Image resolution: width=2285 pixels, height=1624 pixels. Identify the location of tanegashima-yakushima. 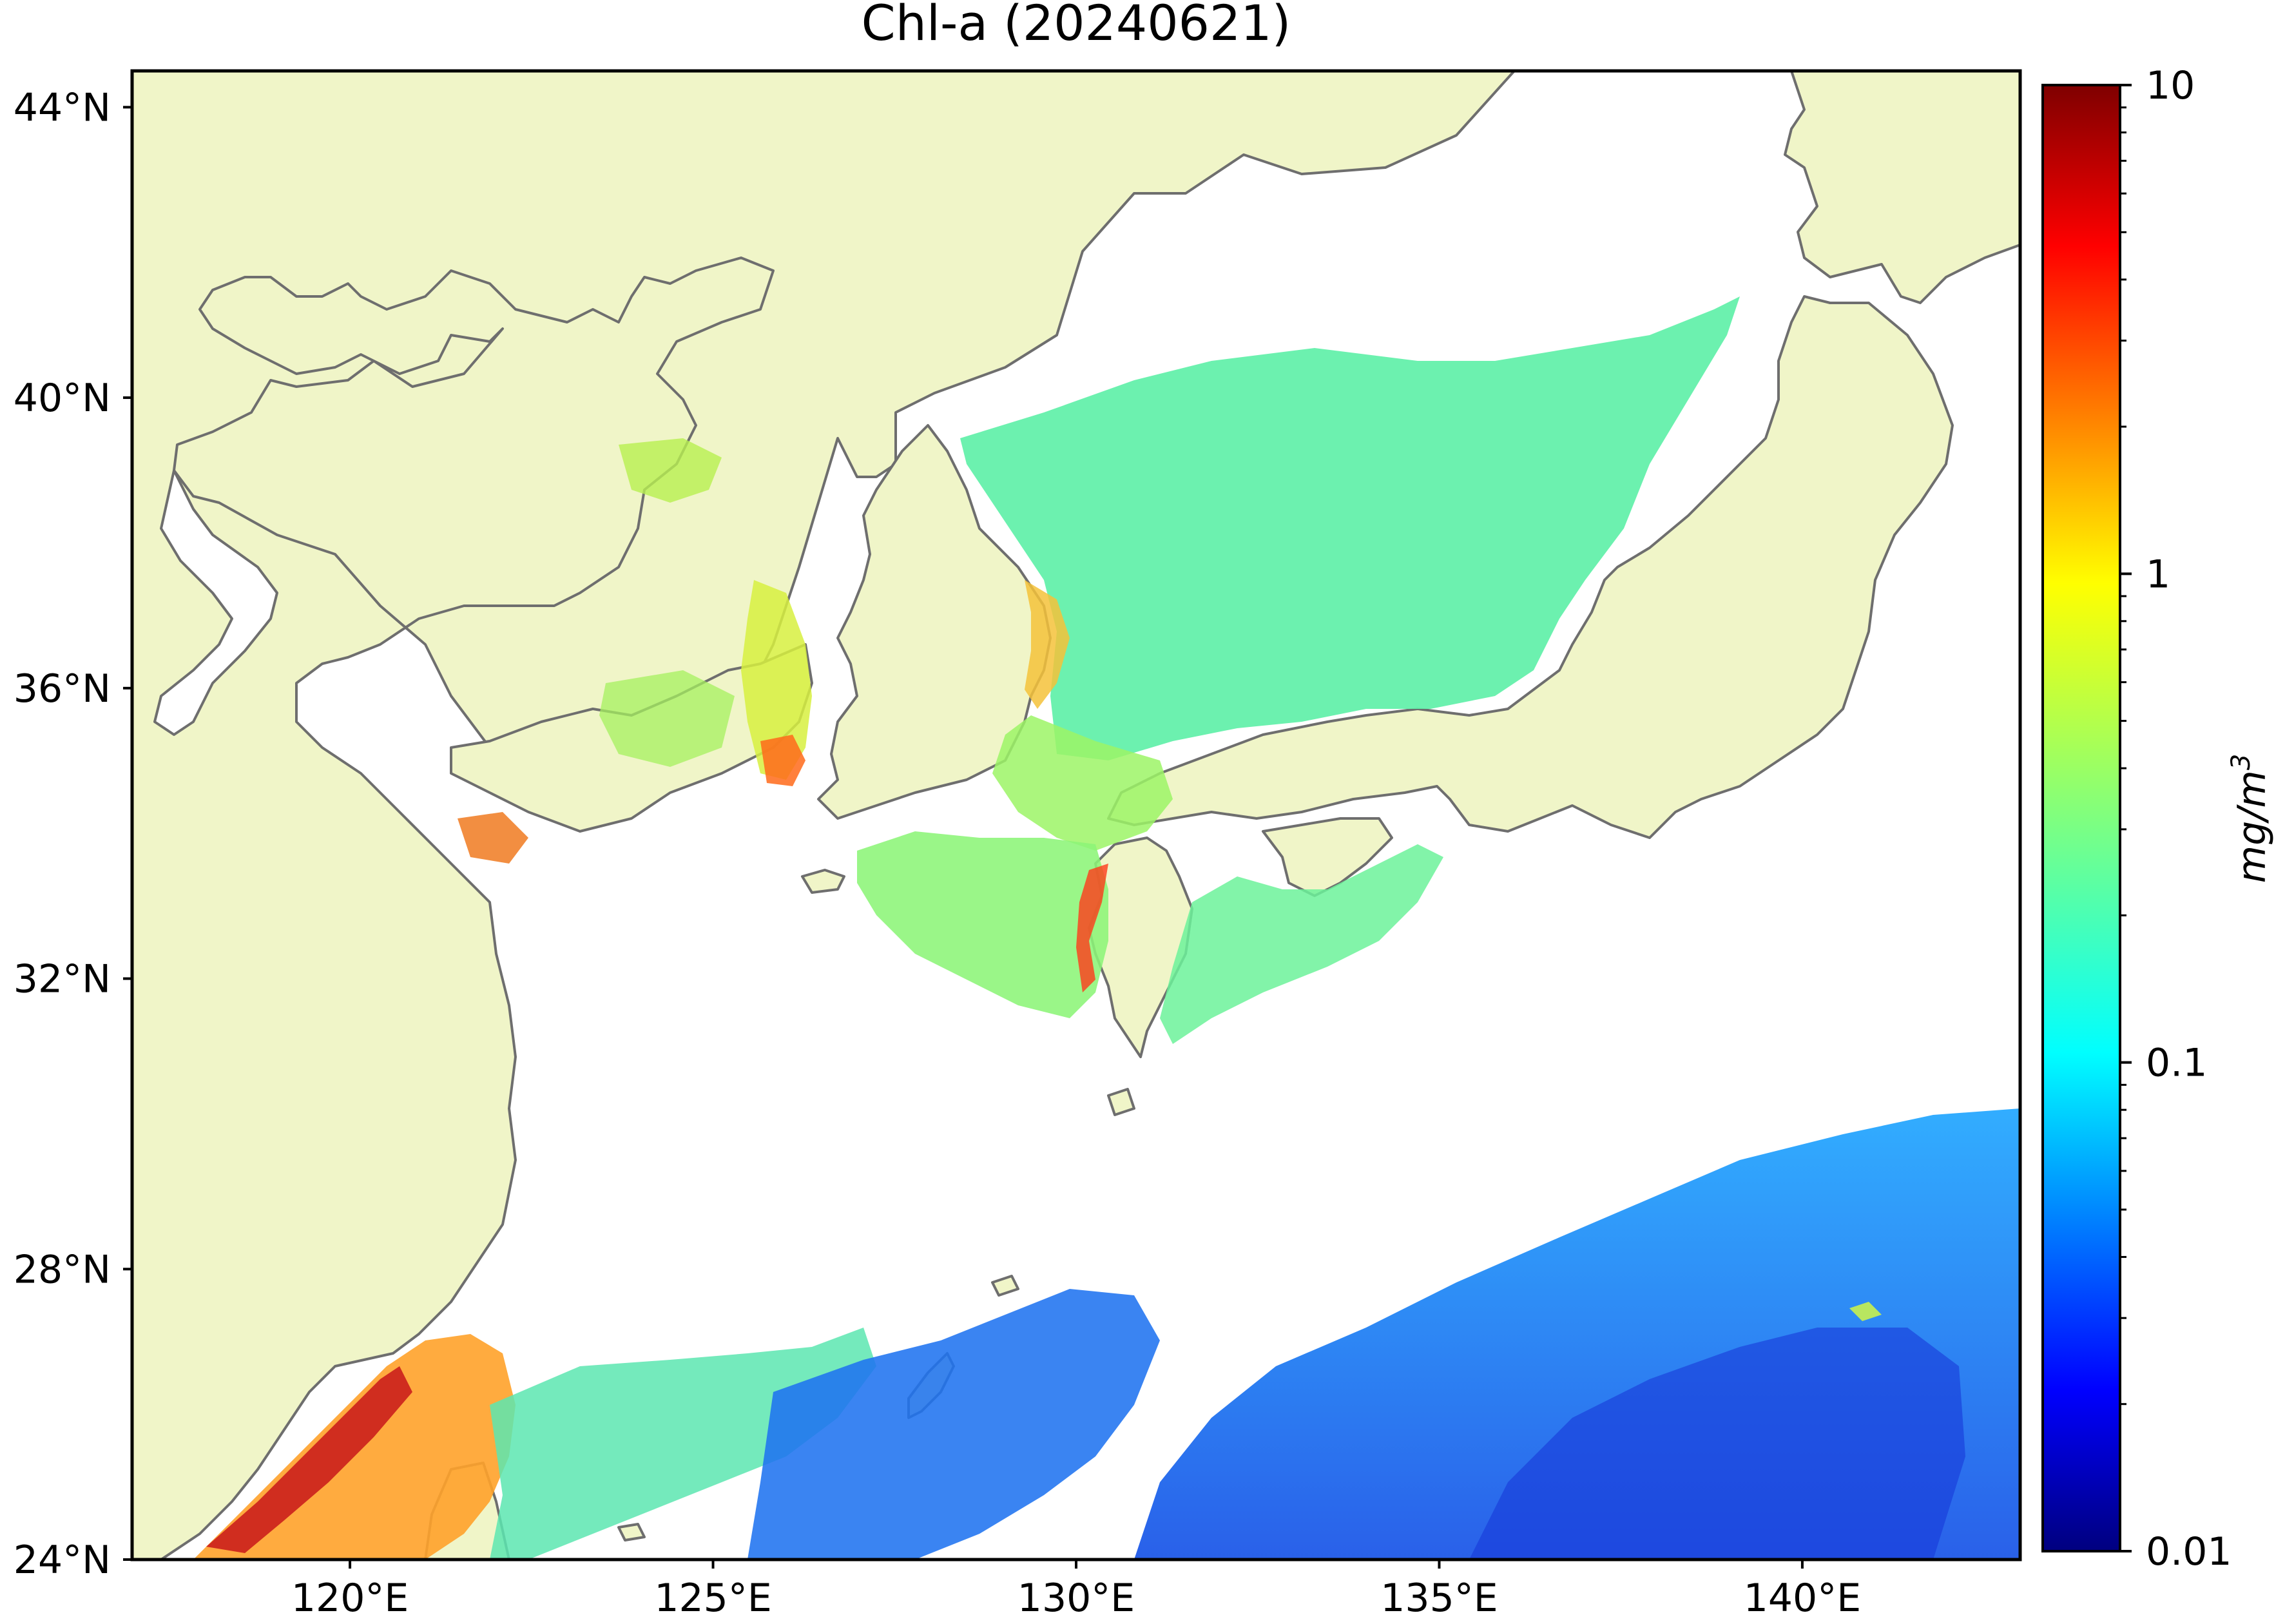
(1121, 1102).